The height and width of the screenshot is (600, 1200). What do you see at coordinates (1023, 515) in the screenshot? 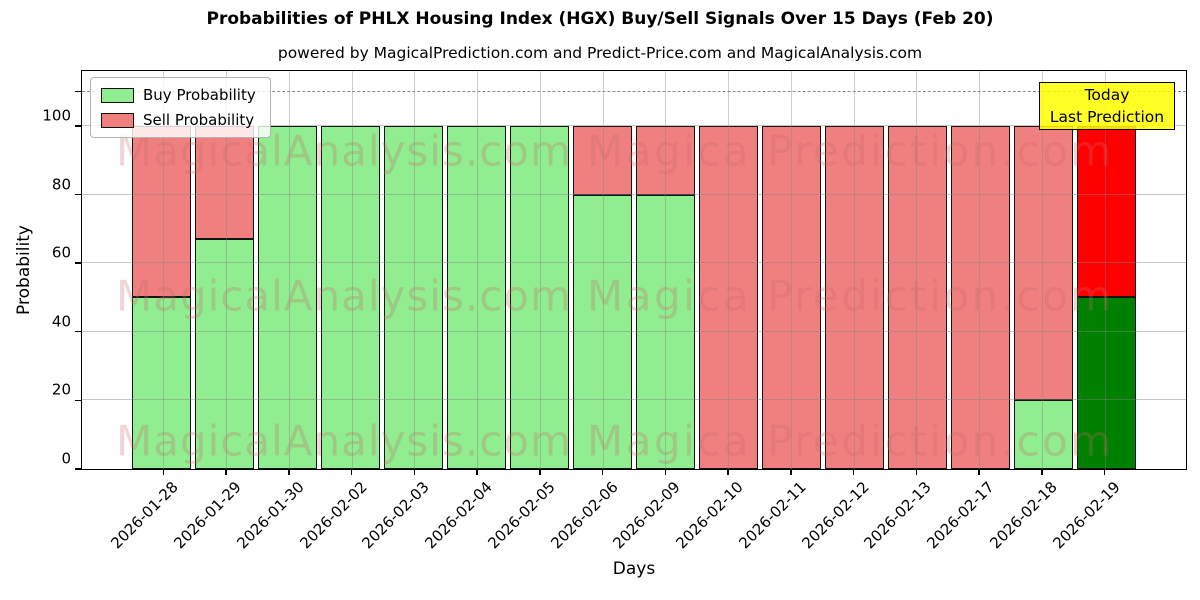
I see `x-tick-label: 2026-02-18` at bounding box center [1023, 515].